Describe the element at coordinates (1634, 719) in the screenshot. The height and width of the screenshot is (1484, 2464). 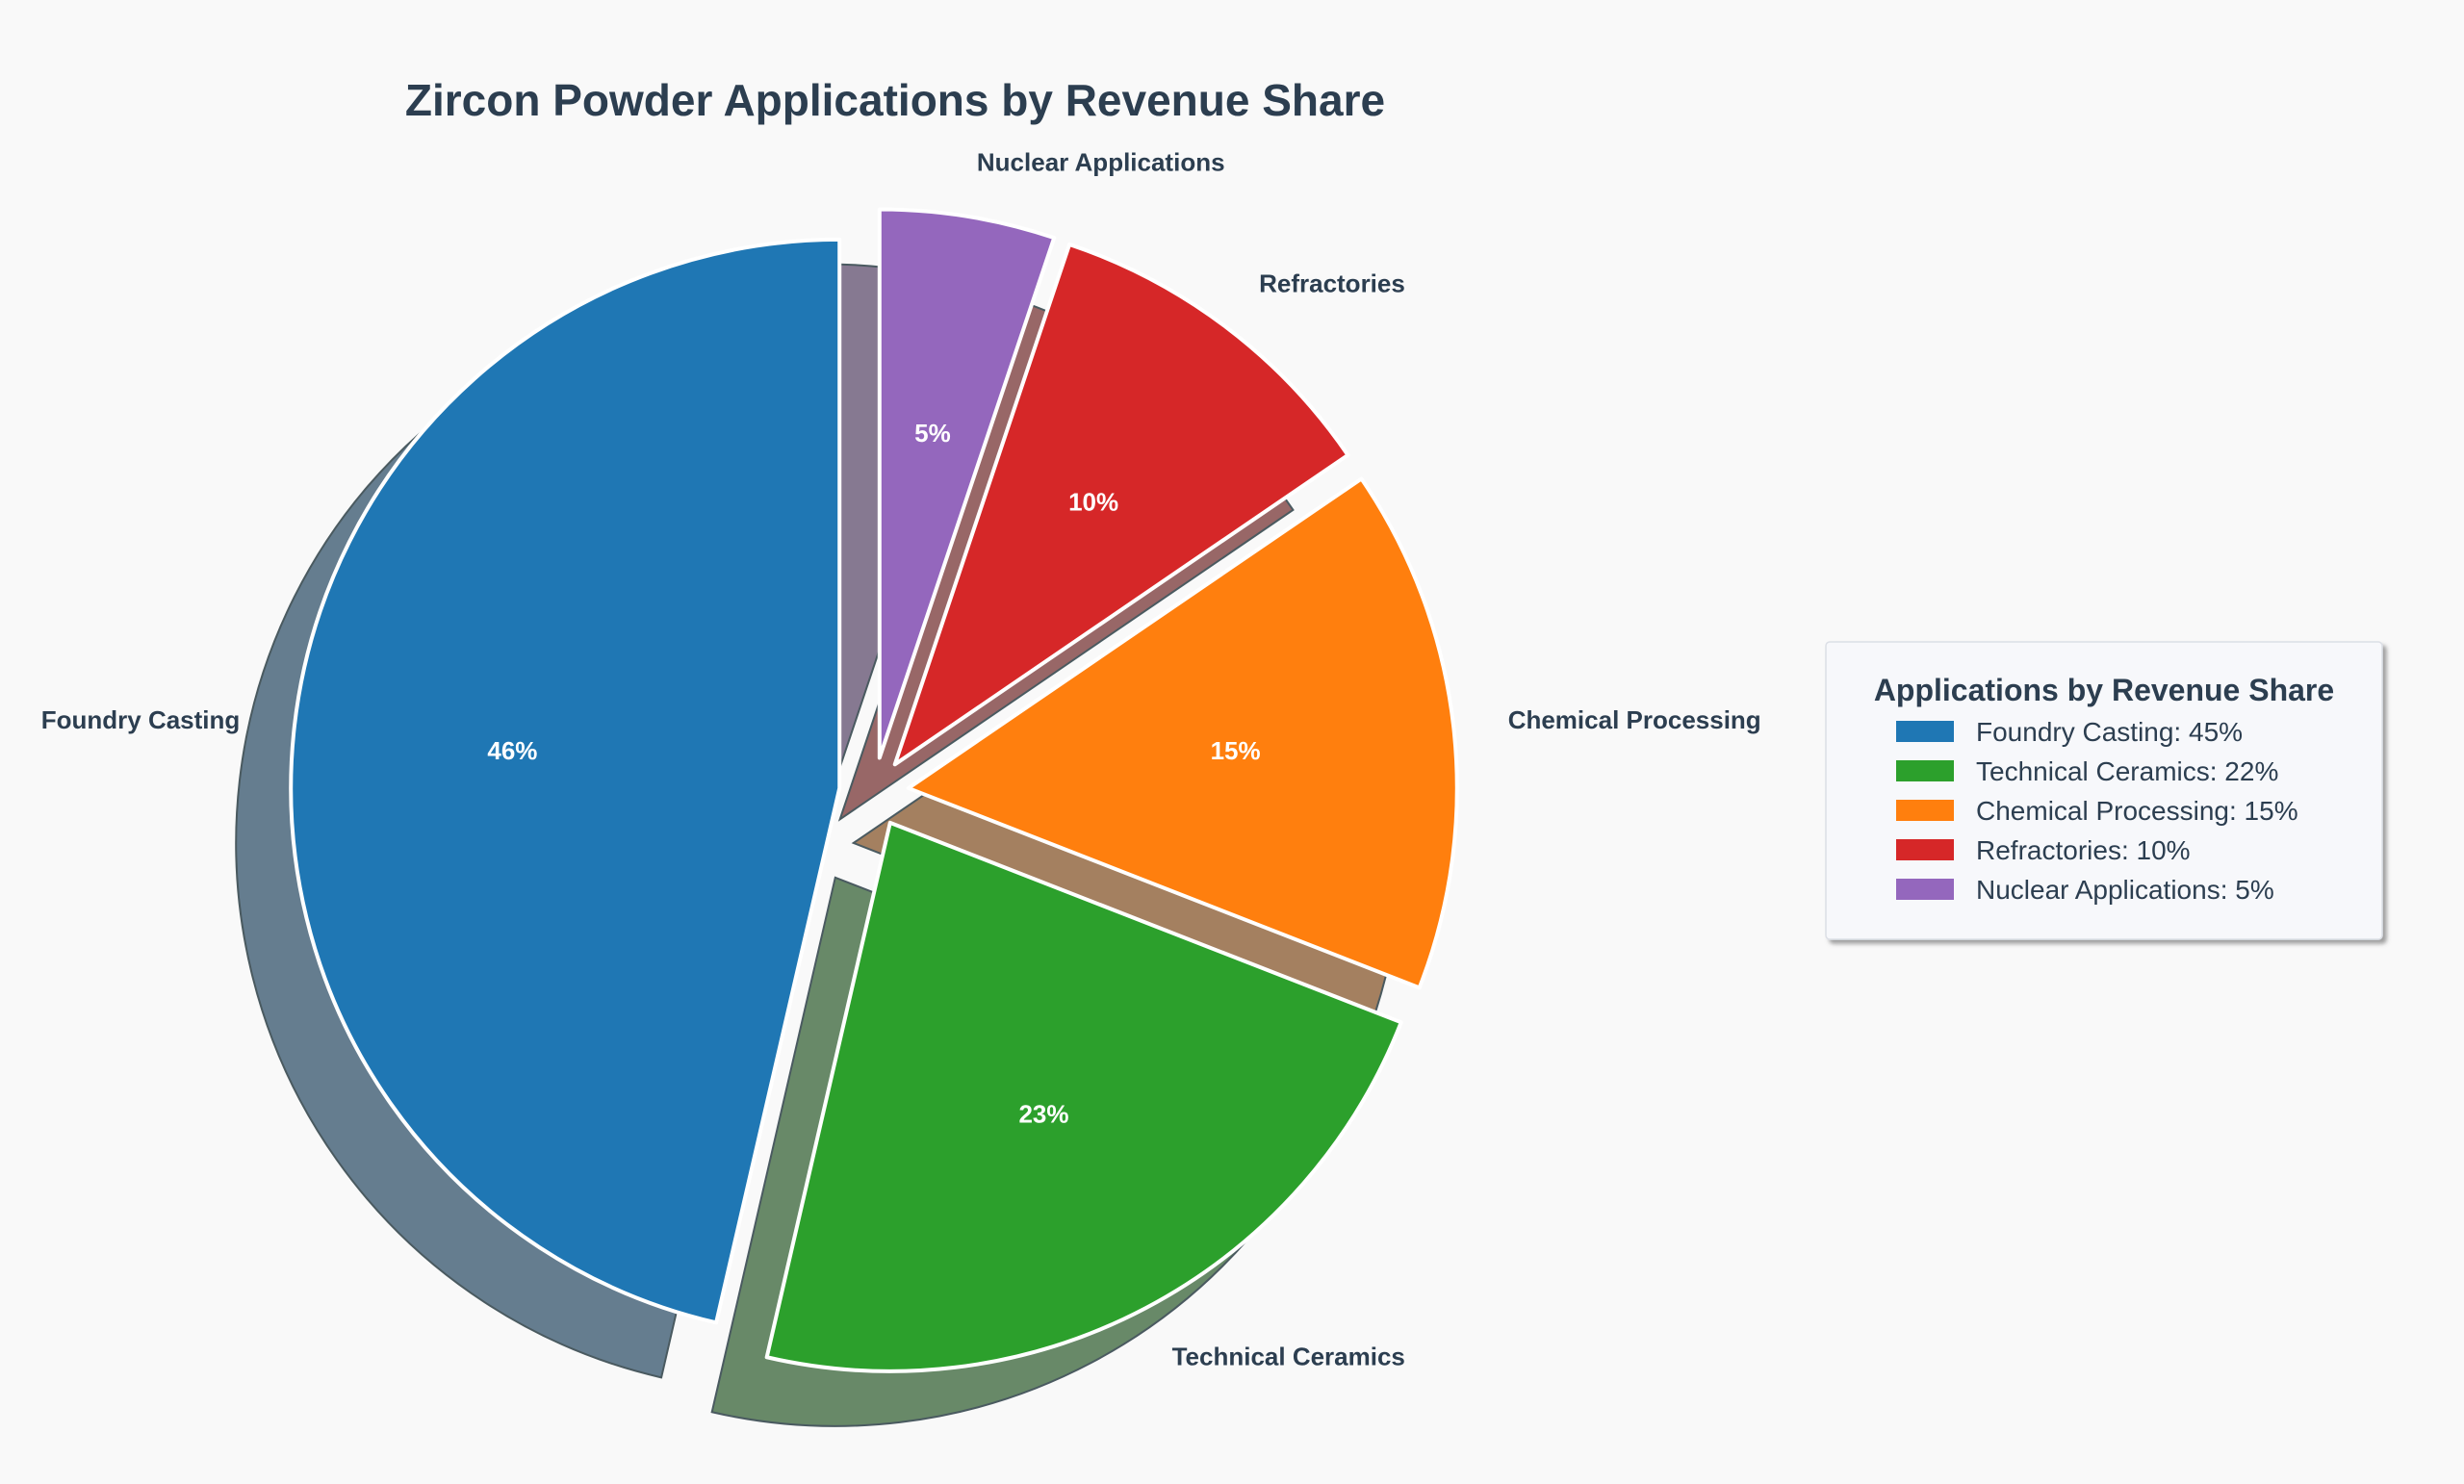
I see `category-label-chemical-processing: Chemical Processing` at that location.